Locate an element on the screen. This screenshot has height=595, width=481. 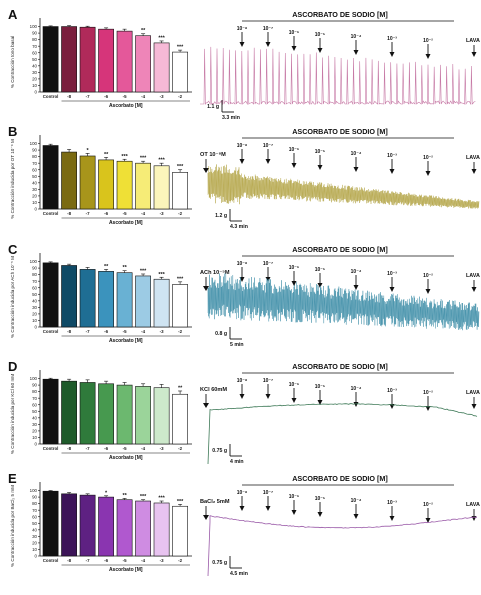
panel-letter: D is located at coordinates (12, 366).